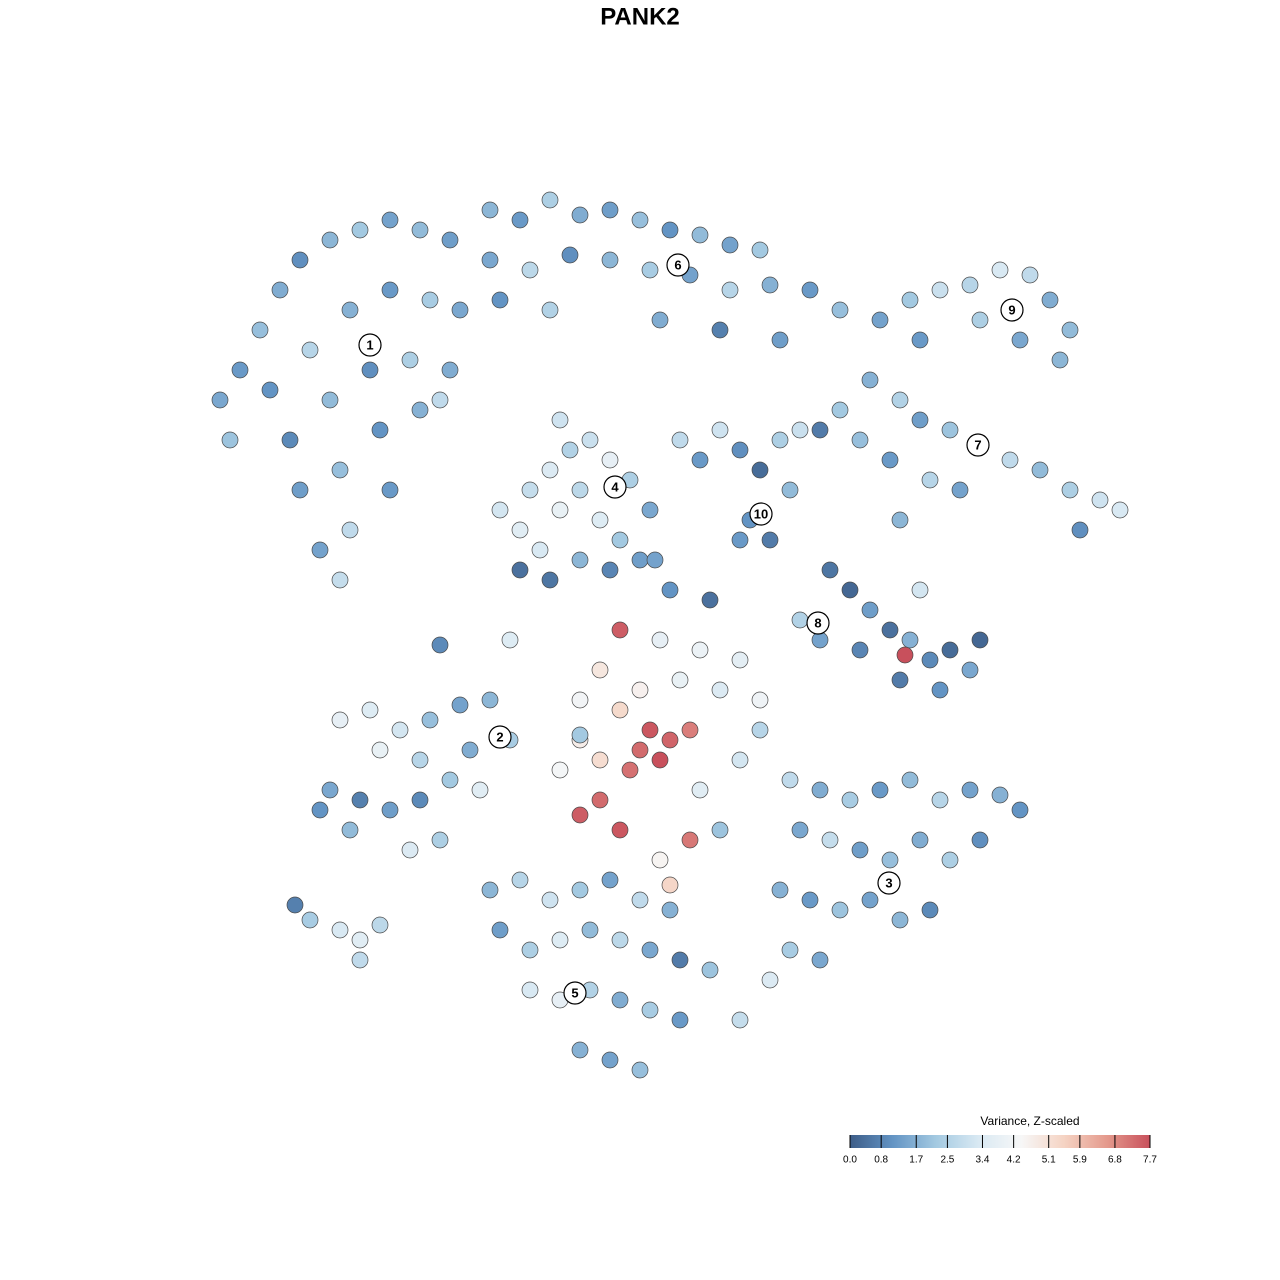 Image resolution: width=1280 pixels, height=1280 pixels. What do you see at coordinates (1000, 1150) in the screenshot?
I see `colorbar: 0.0 0.8 1.7 2.5 3.4 4.2 5.1 5.9 6.8 7.7` at bounding box center [1000, 1150].